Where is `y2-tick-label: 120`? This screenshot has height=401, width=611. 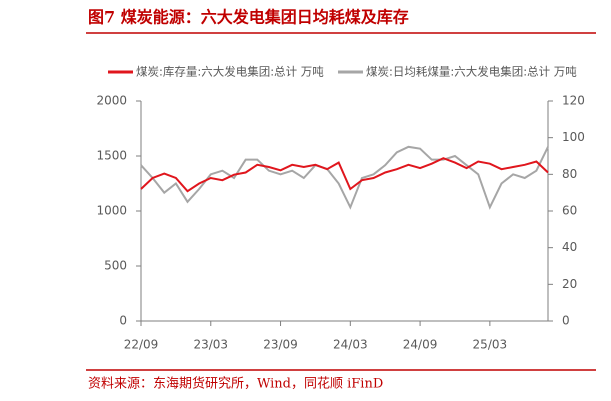
y2-tick-label: 120 is located at coordinates (573, 101).